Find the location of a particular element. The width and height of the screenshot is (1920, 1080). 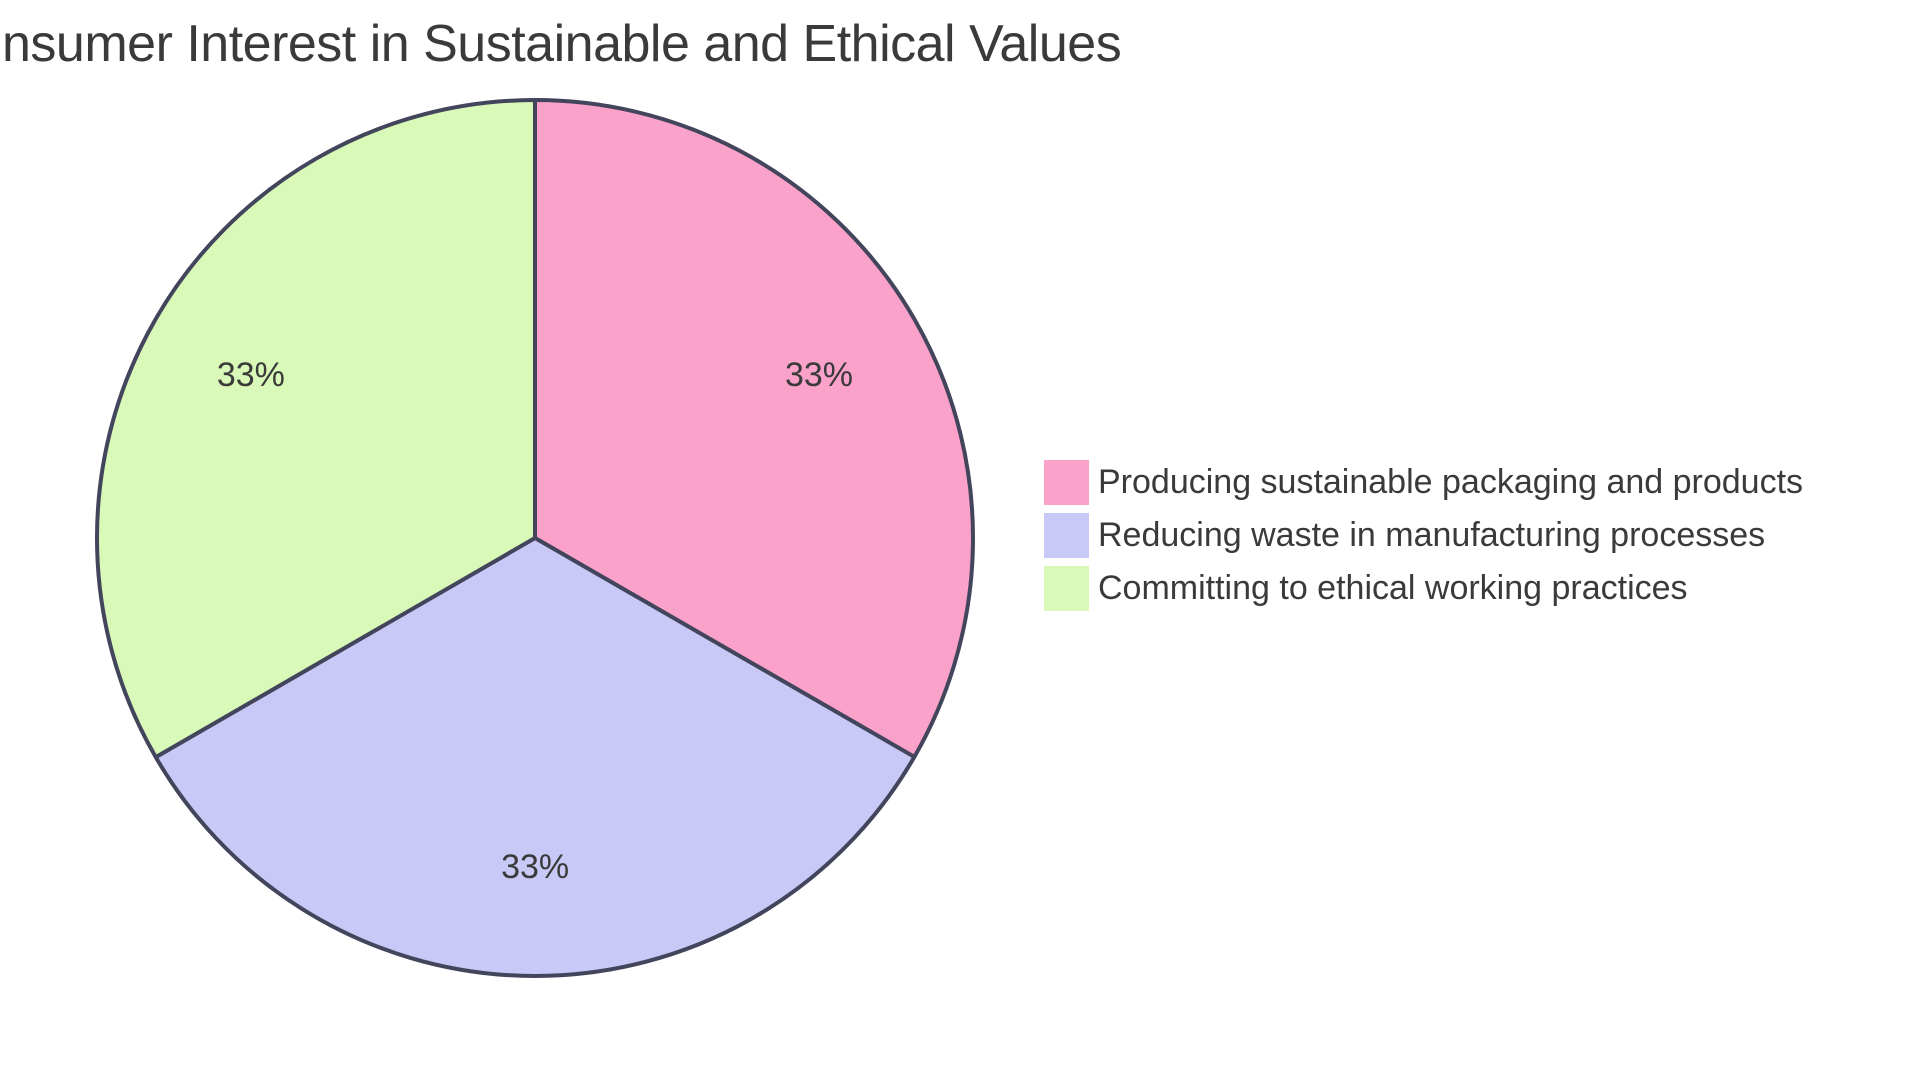

legend-label: Committing to ethical working practices is located at coordinates (1393, 588).